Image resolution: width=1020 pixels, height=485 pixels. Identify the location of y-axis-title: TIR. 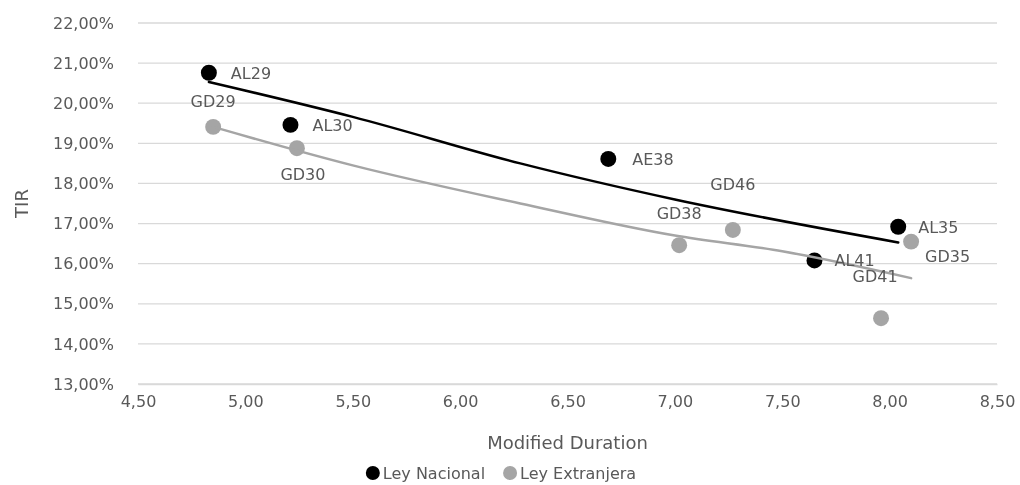
(21, 204).